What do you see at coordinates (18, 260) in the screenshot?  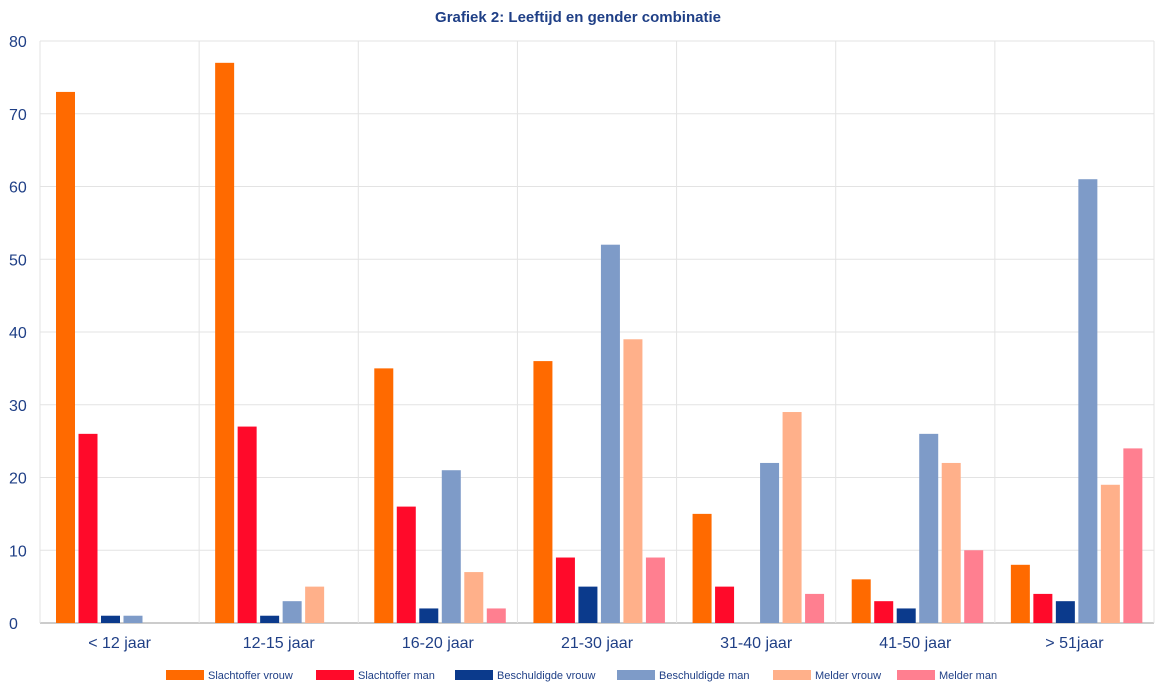 I see `y-tick-label: 50` at bounding box center [18, 260].